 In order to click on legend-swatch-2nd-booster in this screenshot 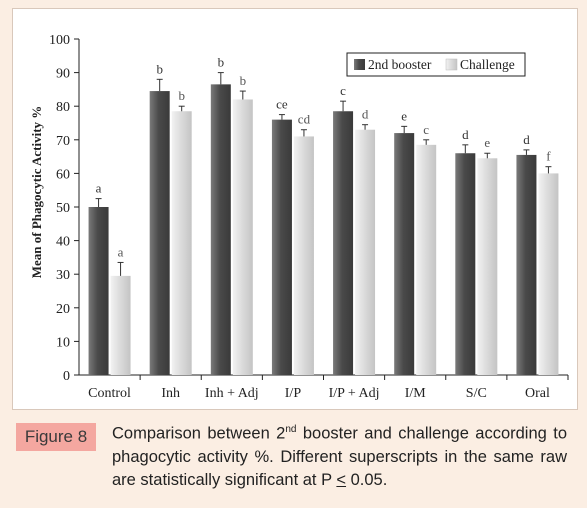, I will do `click(359, 64)`.